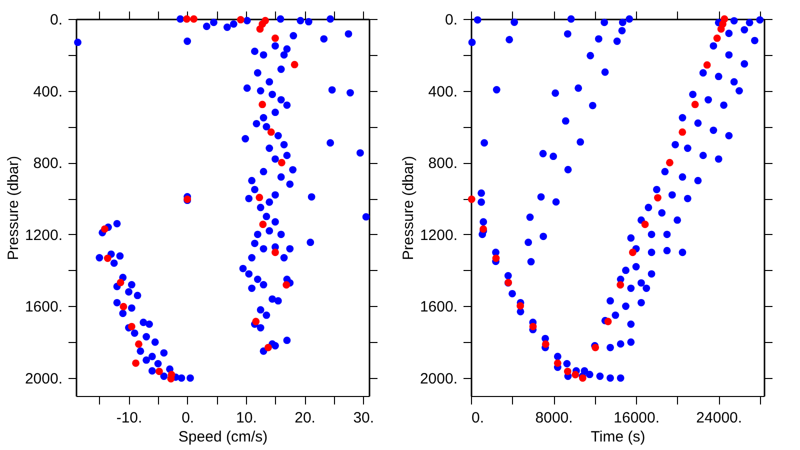  What do you see at coordinates (223, 437) in the screenshot?
I see `x-axis-title: Speed (cm/s)` at bounding box center [223, 437].